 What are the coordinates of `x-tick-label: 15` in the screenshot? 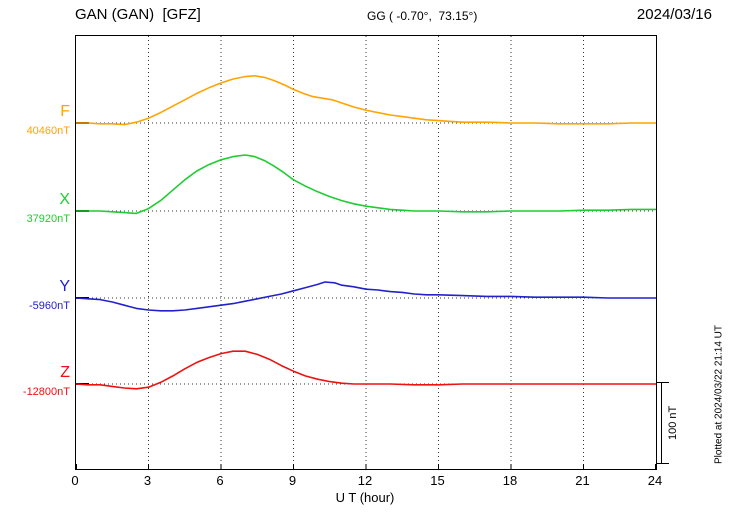 It's located at (437, 480).